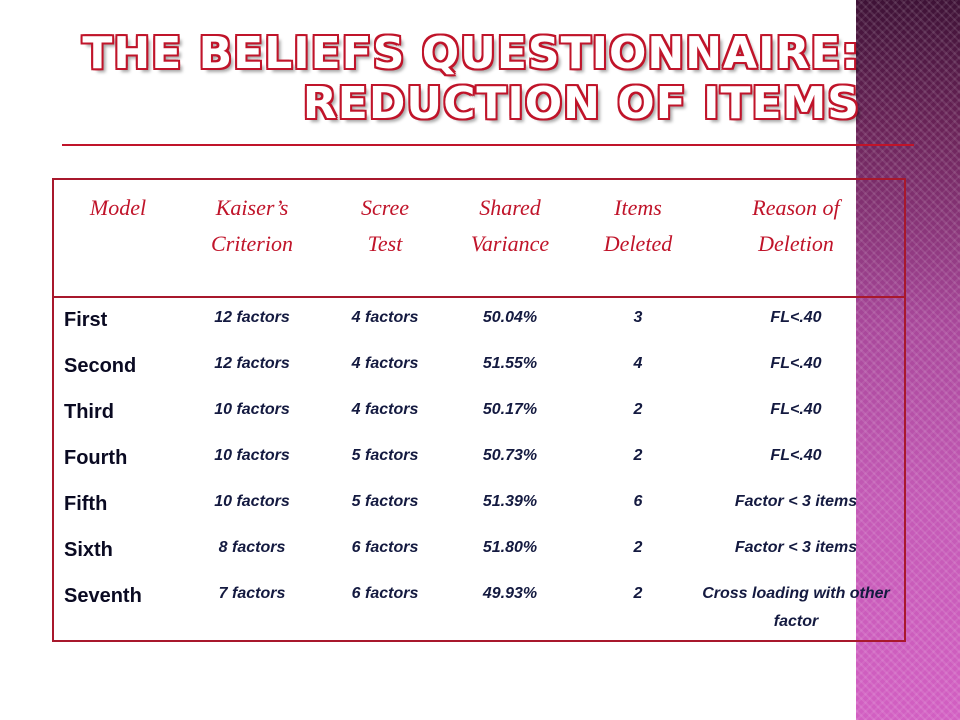 This screenshot has width=960, height=720. Describe the element at coordinates (510, 501) in the screenshot. I see `cell-variance: 51.39%` at that location.